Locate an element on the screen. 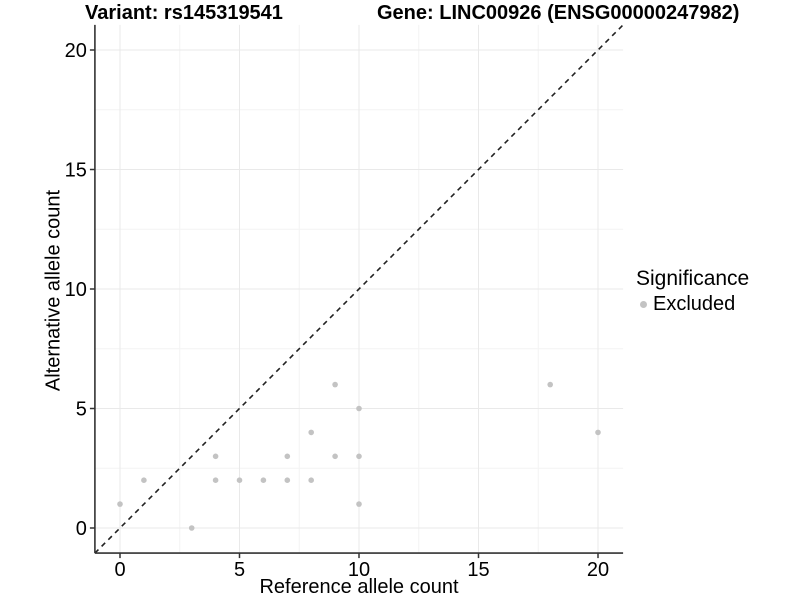 This screenshot has height=600, width=800. legend-title: Significance is located at coordinates (693, 278).